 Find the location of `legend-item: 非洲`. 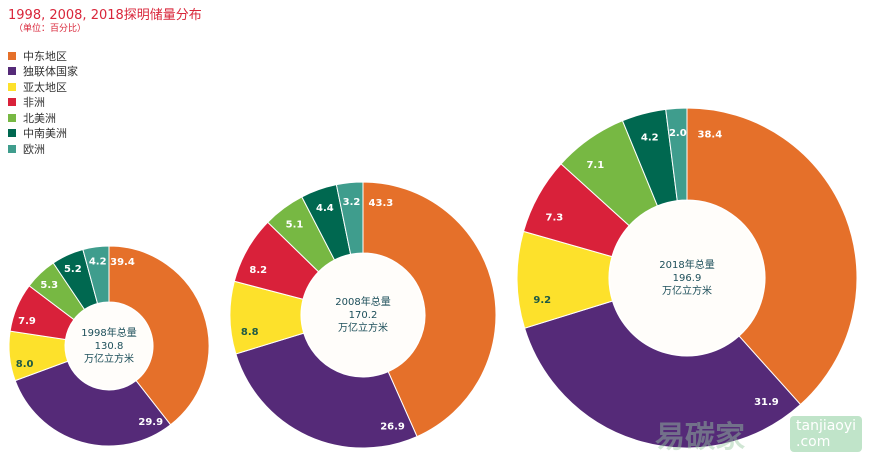

legend-item: 非洲 is located at coordinates (43, 103).